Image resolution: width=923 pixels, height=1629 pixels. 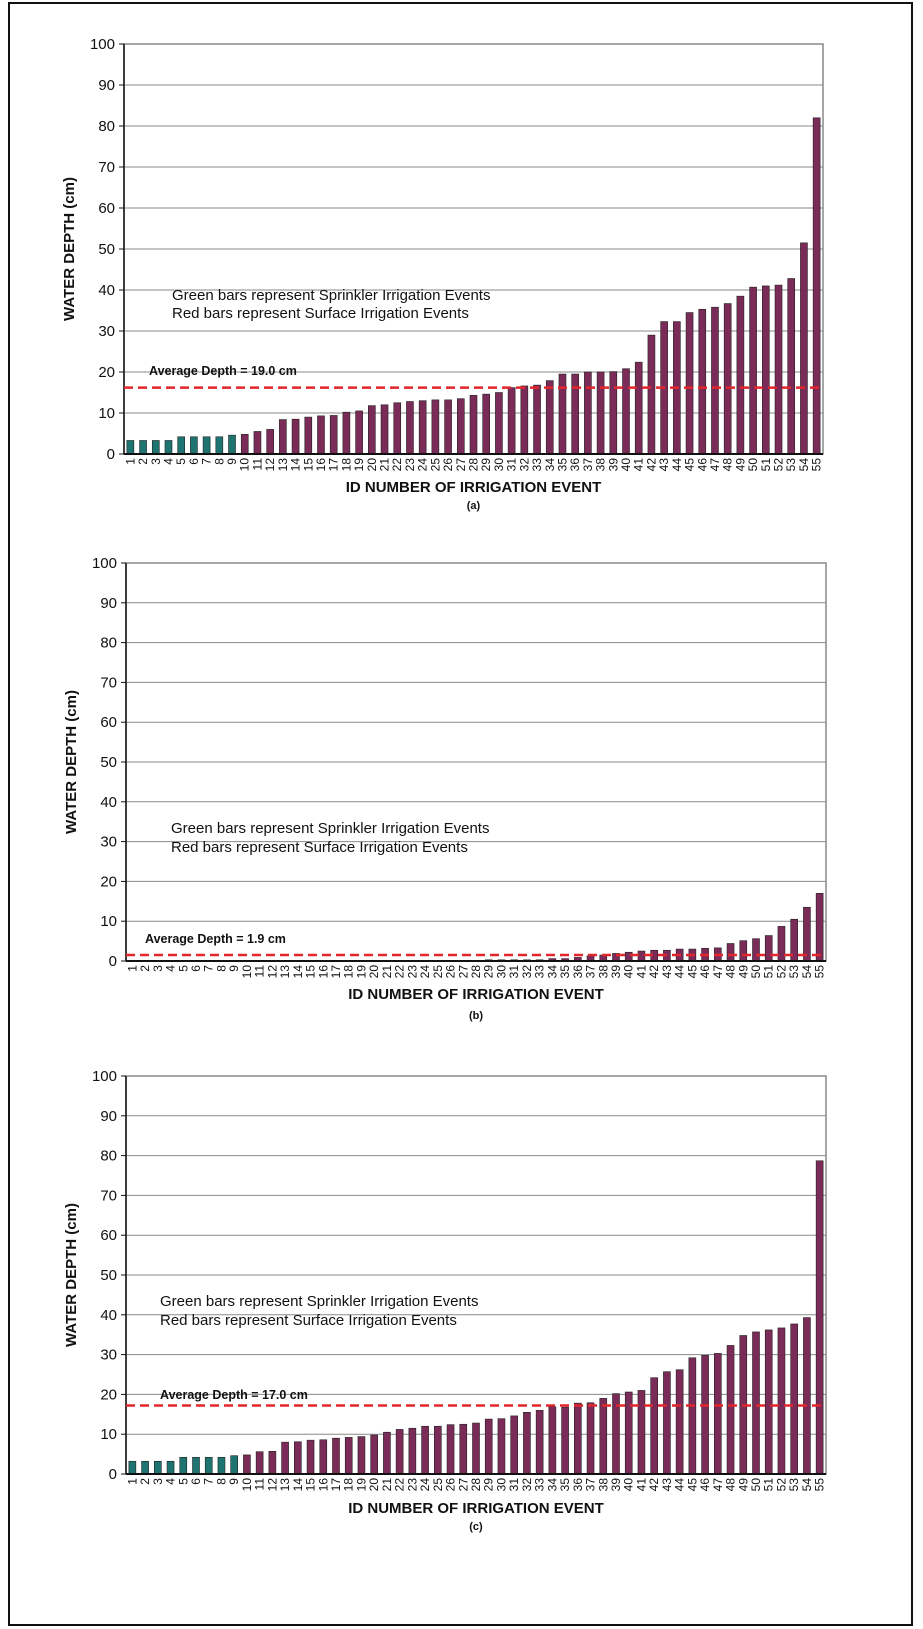 What do you see at coordinates (106, 413) in the screenshot?
I see `y-tick-label: 10` at bounding box center [106, 413].